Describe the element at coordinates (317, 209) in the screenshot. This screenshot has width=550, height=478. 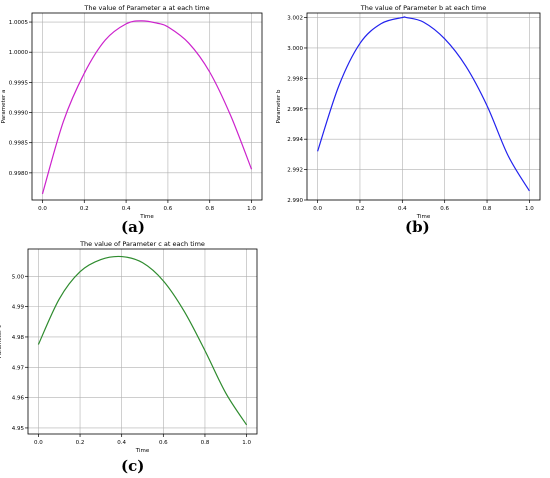
I see `chart-b-xtick-label-0: 0.0` at that location.